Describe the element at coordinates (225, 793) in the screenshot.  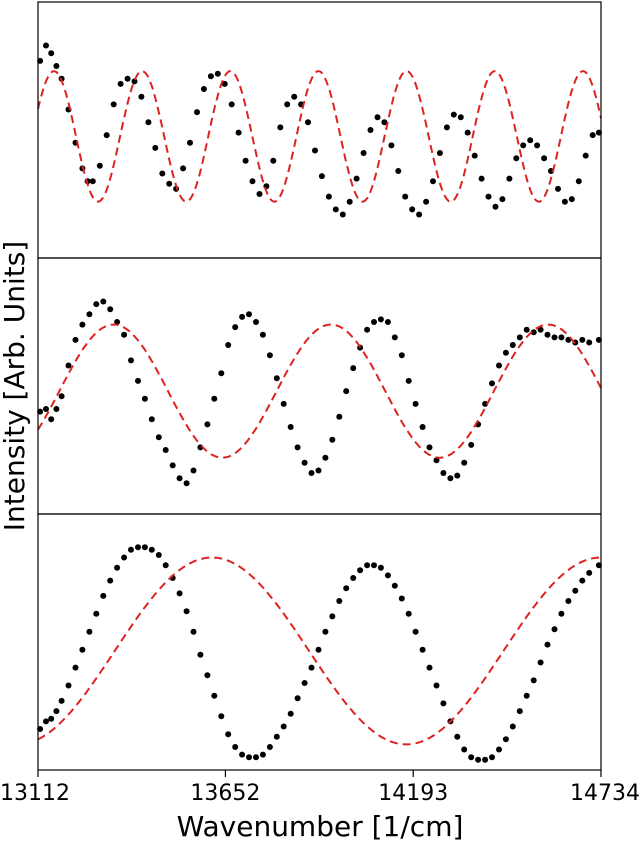
I see `x-tick-label-2: 13652` at that location.